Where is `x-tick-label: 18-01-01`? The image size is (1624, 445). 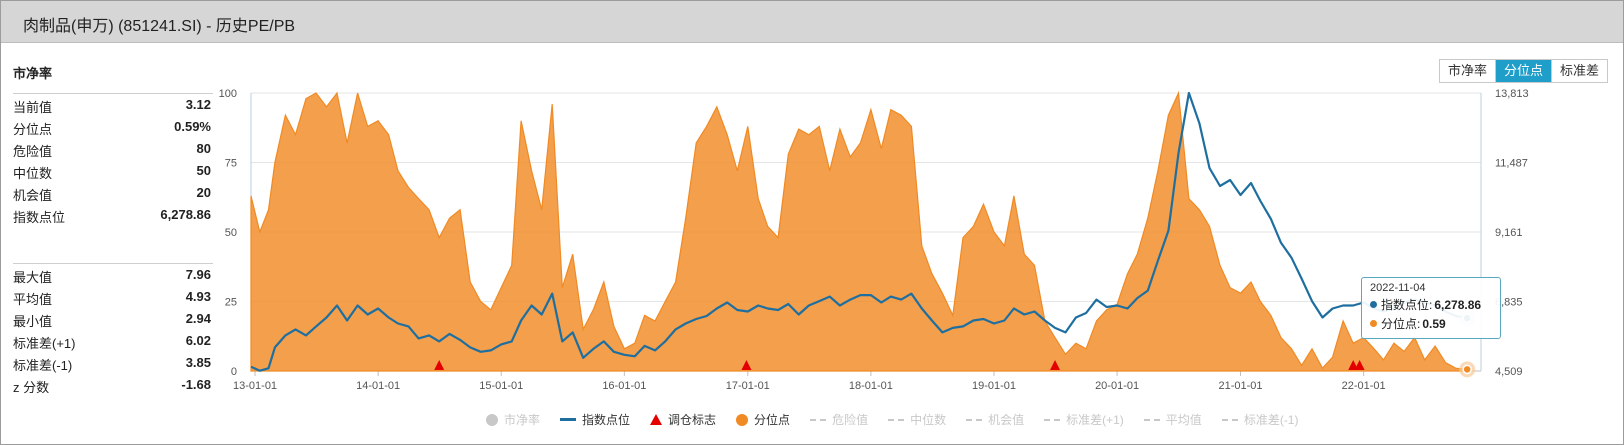 x-tick-label: 18-01-01 is located at coordinates (871, 386).